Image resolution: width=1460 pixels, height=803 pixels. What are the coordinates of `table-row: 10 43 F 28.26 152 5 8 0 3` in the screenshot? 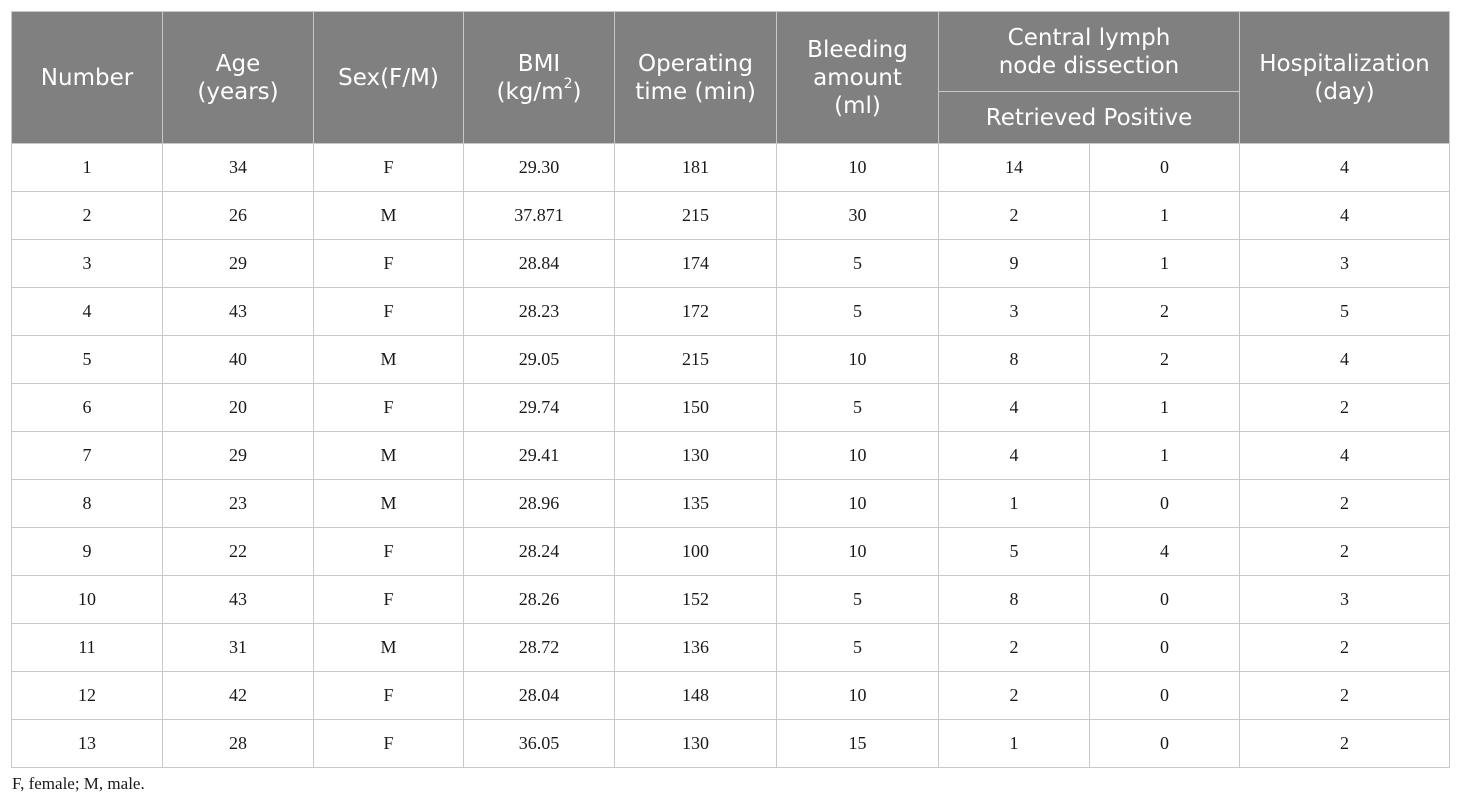 It's located at (730, 599).